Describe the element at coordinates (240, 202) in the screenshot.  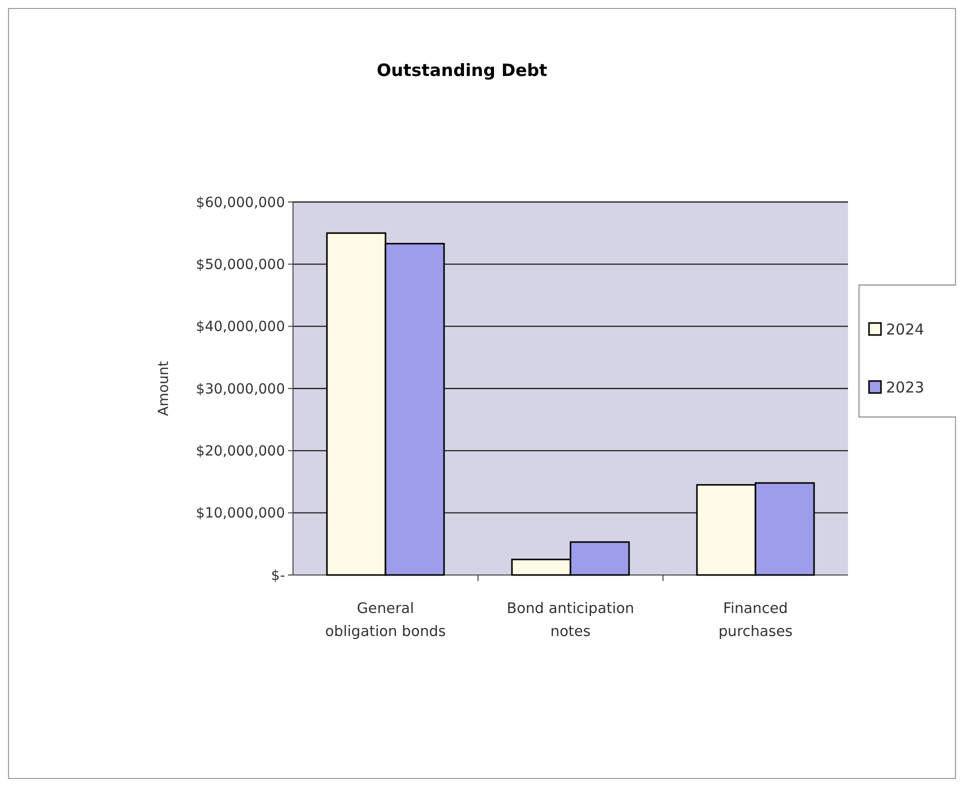
I see `y-tick-label: $60,000,000` at that location.